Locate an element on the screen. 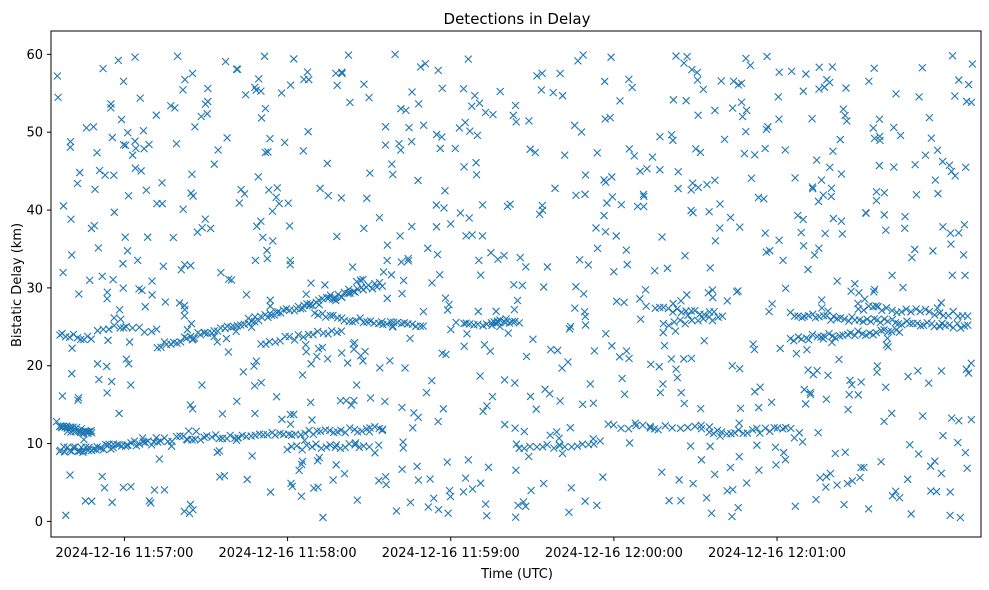  y-axis-label: Bistatic Delay (km) is located at coordinates (17, 285).